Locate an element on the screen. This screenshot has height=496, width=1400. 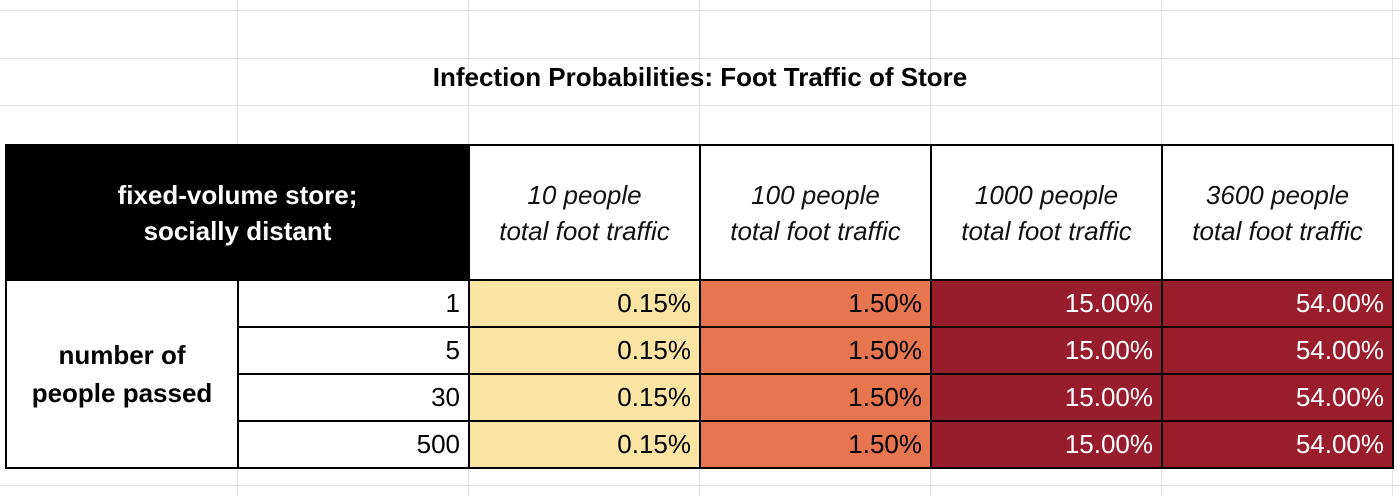
corner-header-cell: fixed-volume store; socially distant is located at coordinates (237, 212).